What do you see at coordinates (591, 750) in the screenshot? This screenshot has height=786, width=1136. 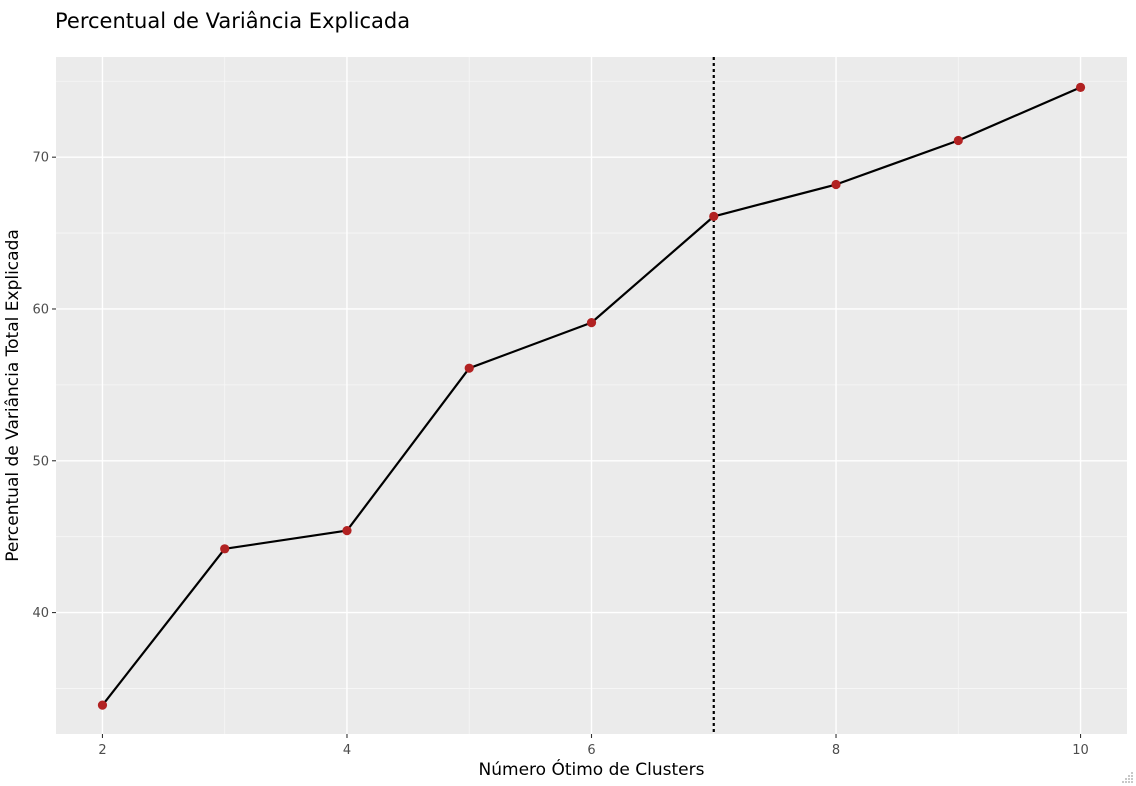 I see `x-tick-label: 6` at bounding box center [591, 750].